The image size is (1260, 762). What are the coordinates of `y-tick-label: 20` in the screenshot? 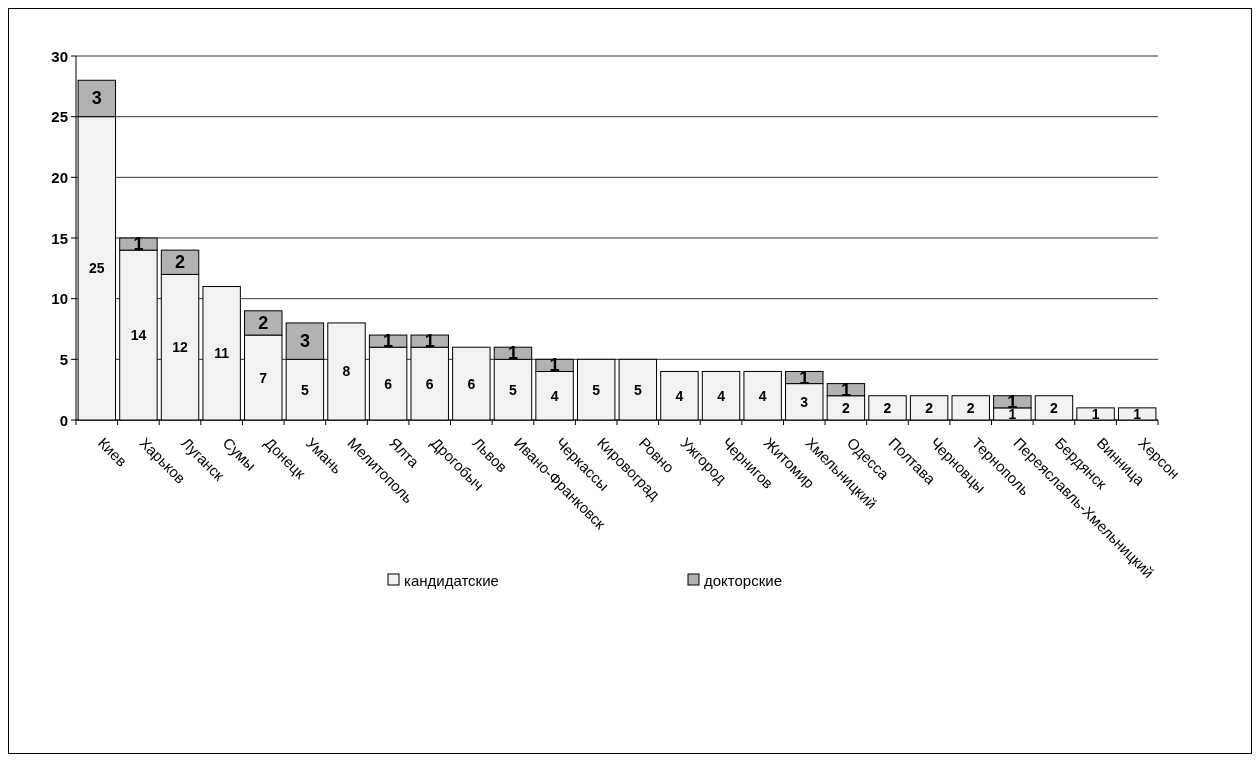 It's located at (59, 177).